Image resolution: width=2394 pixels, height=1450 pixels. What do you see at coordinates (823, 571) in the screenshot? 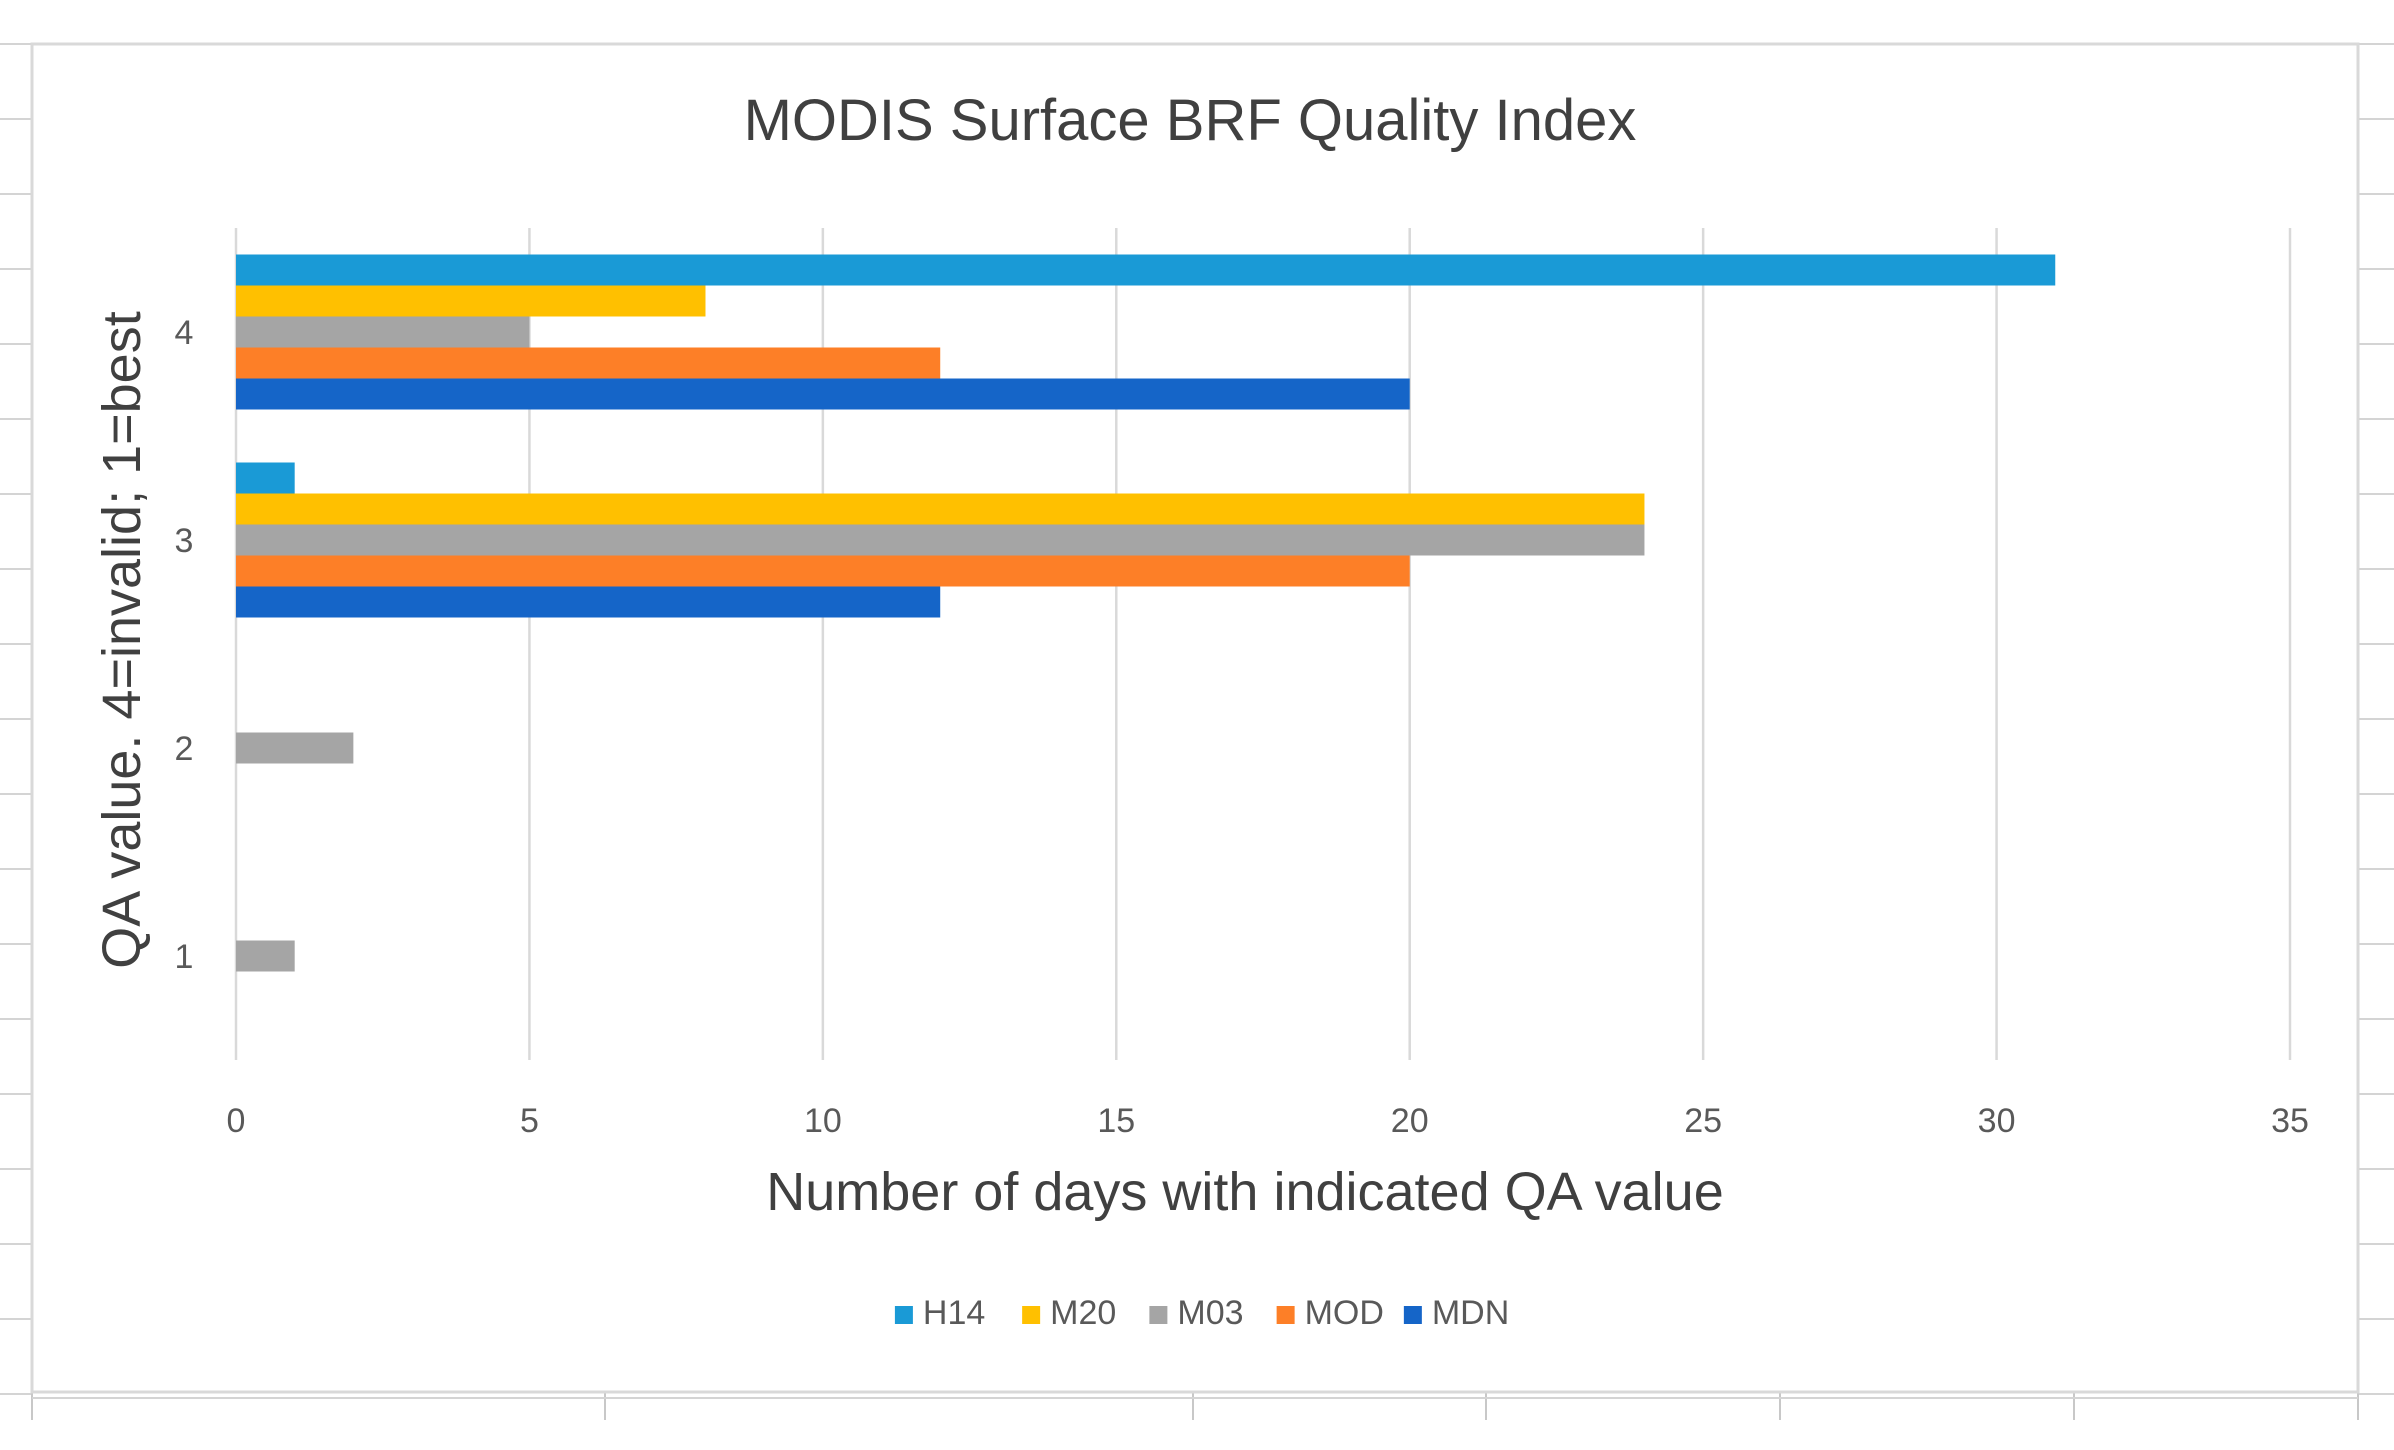
I see `bar-mod-qa3` at bounding box center [823, 571].